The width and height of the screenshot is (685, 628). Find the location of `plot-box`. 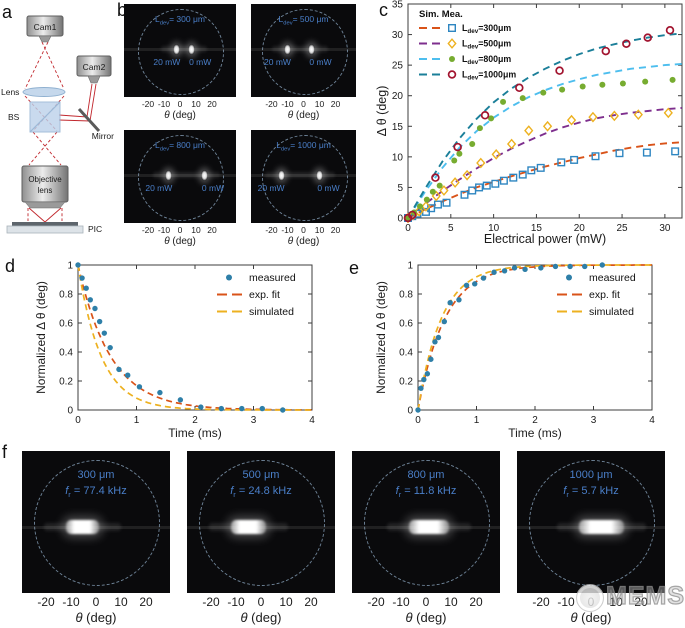

plot-box is located at coordinates (195, 337).